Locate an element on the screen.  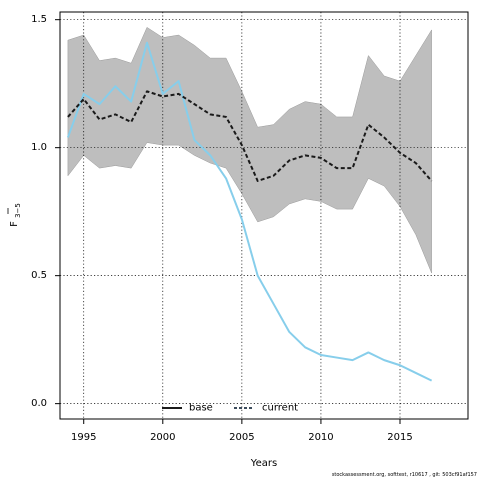
x-tick-label: 1995 is located at coordinates (83, 437).